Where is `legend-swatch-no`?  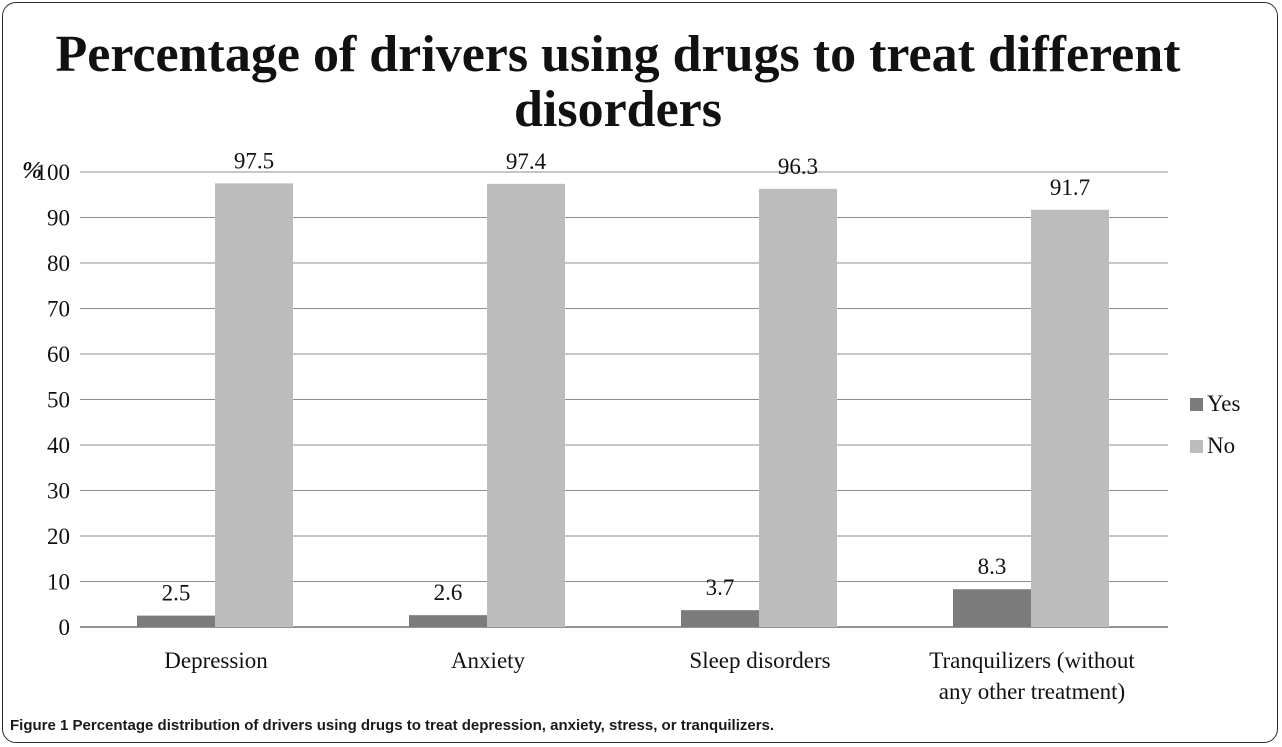 legend-swatch-no is located at coordinates (1196, 446).